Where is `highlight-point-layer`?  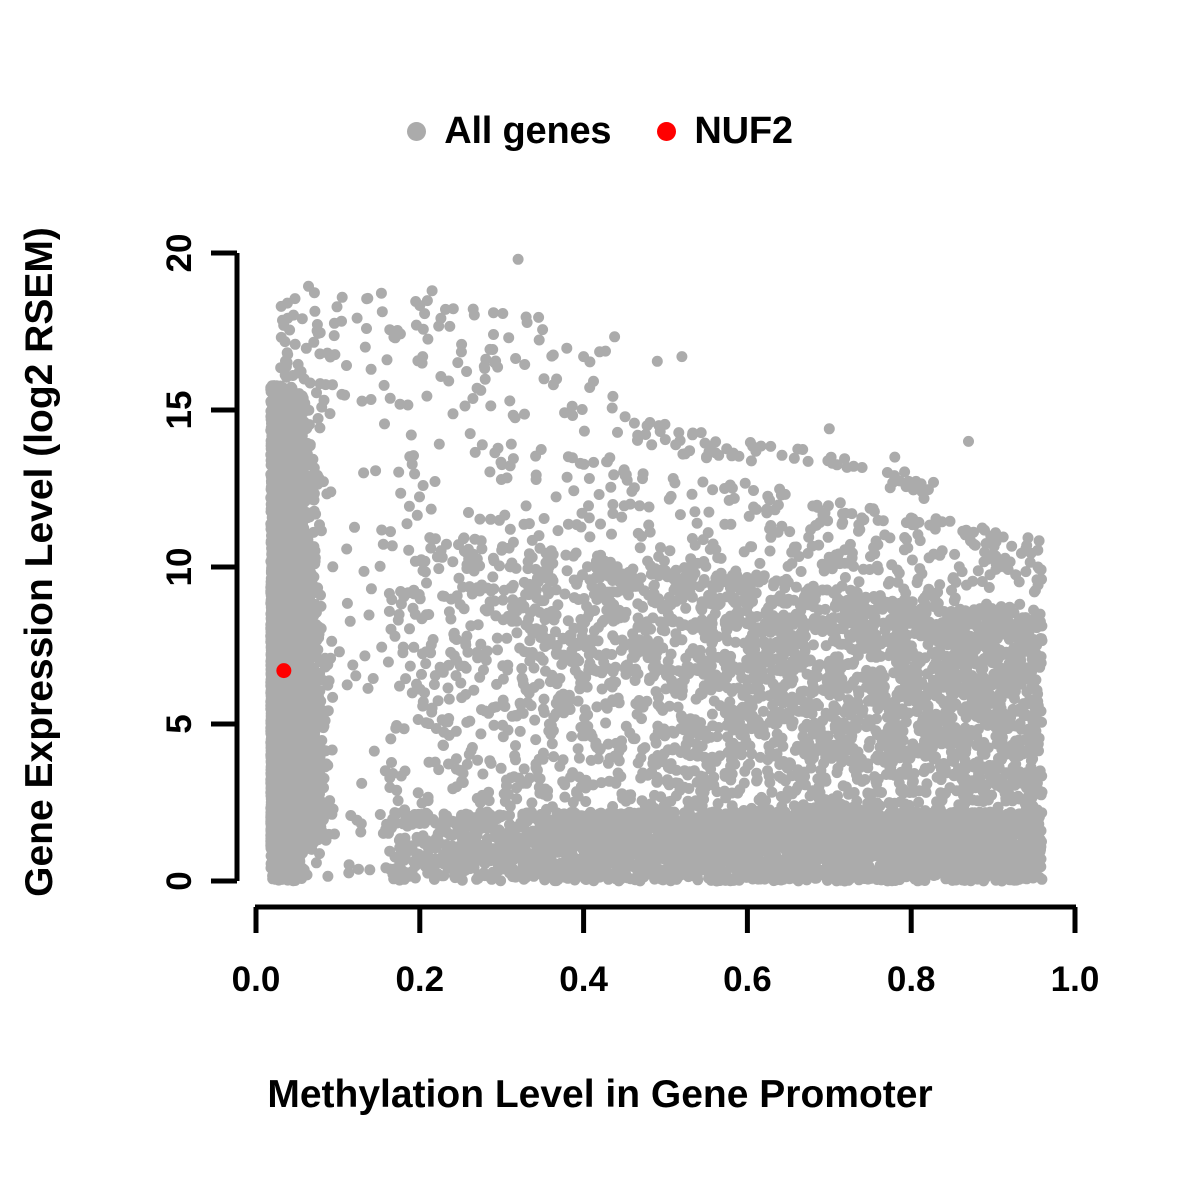
highlight-point-layer is located at coordinates (284, 671).